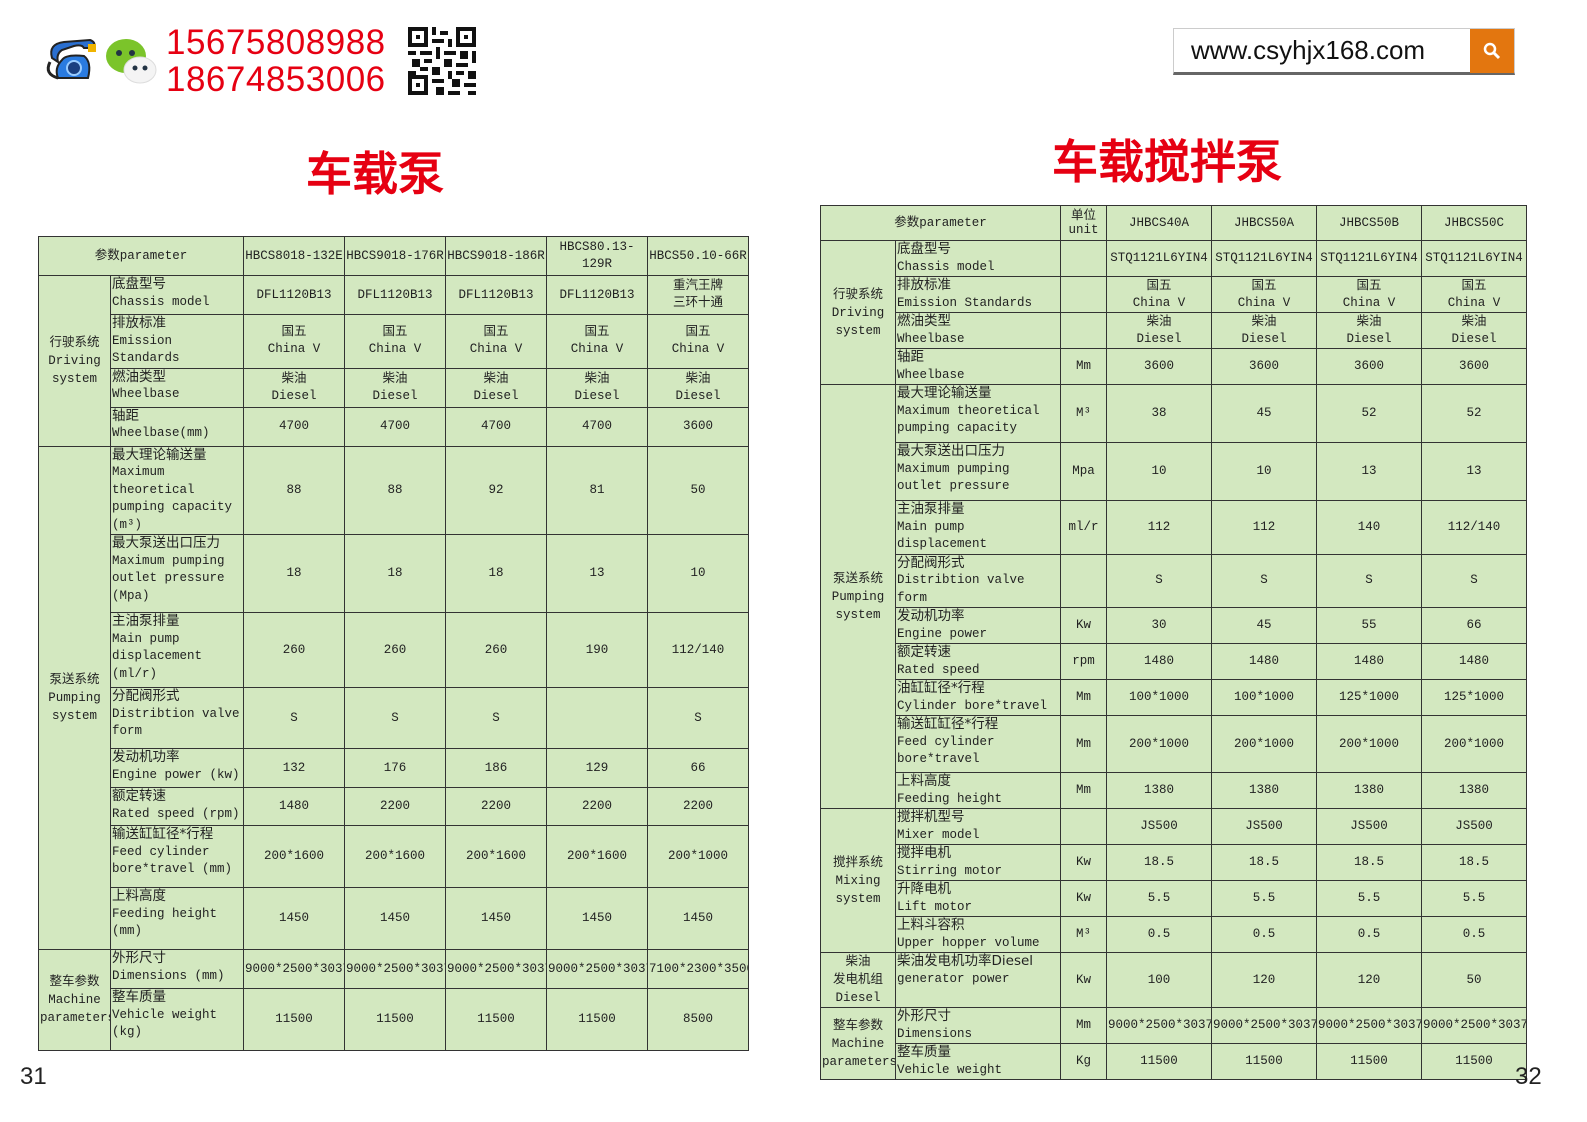 This screenshot has height=1122, width=1587. I want to click on search-button, so click(1492, 50).